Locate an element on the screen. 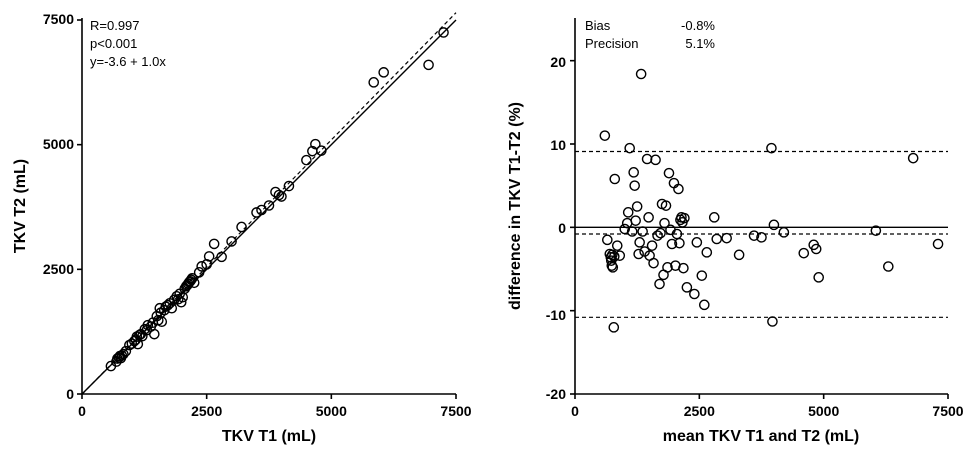 Image resolution: width=969 pixels, height=452 pixels. left-y-axis-title: TKV T2 (mL) is located at coordinates (20, 206).